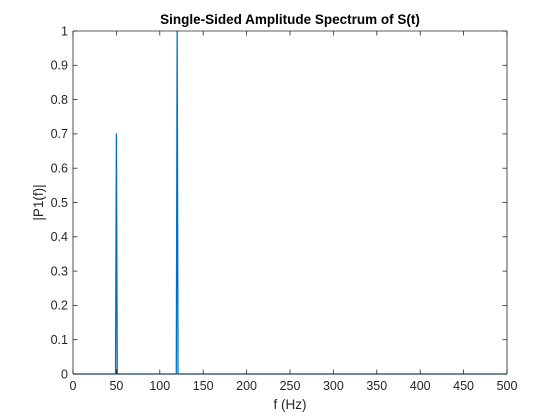 This screenshot has width=560, height=420. I want to click on y-tick-label: 0.6, so click(59, 169).